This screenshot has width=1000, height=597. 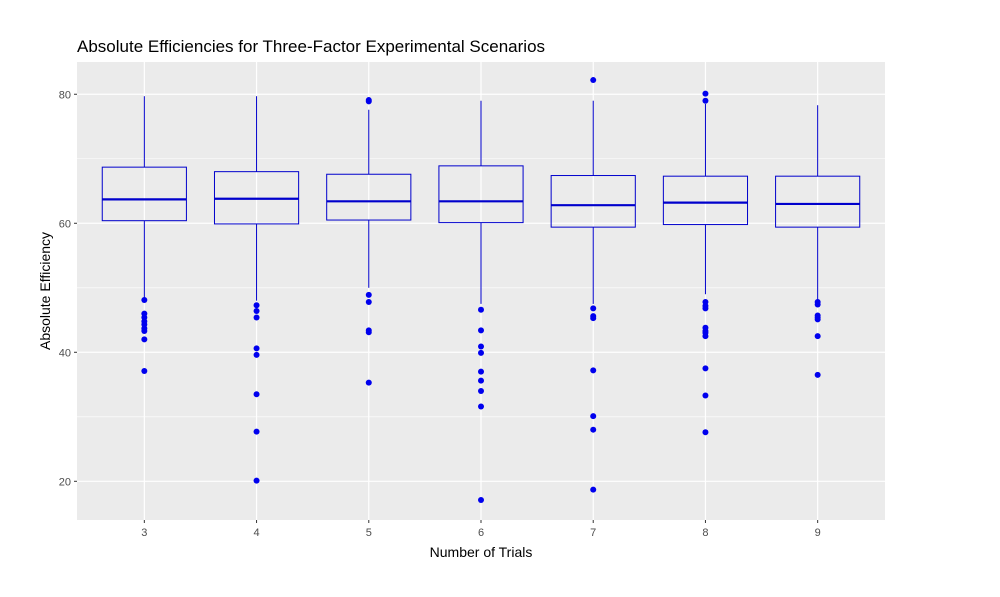 I want to click on y-tick-label: 20, so click(x=65, y=482).